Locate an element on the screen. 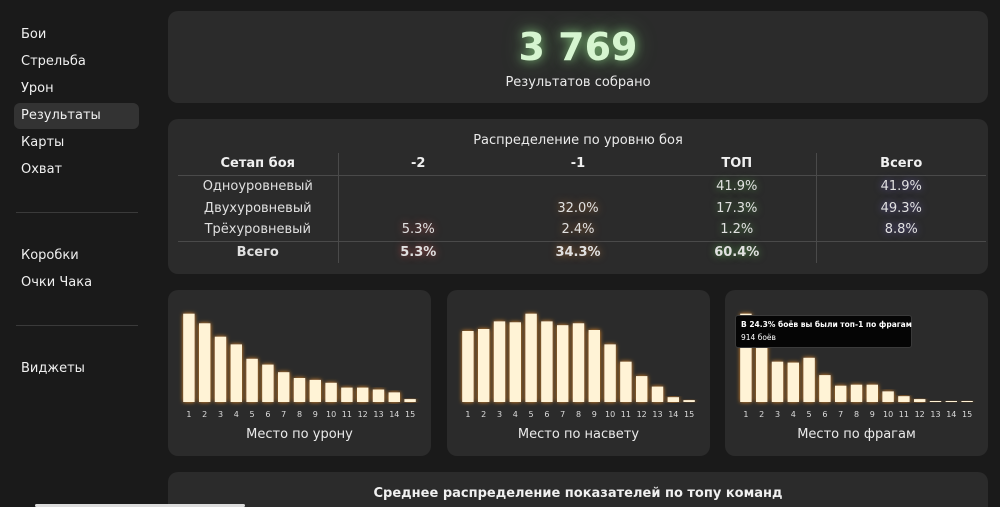 This screenshot has width=1000, height=507. tooltip-text: В 24.3% боёв вы были топ-1 по фрагам is located at coordinates (826, 324).